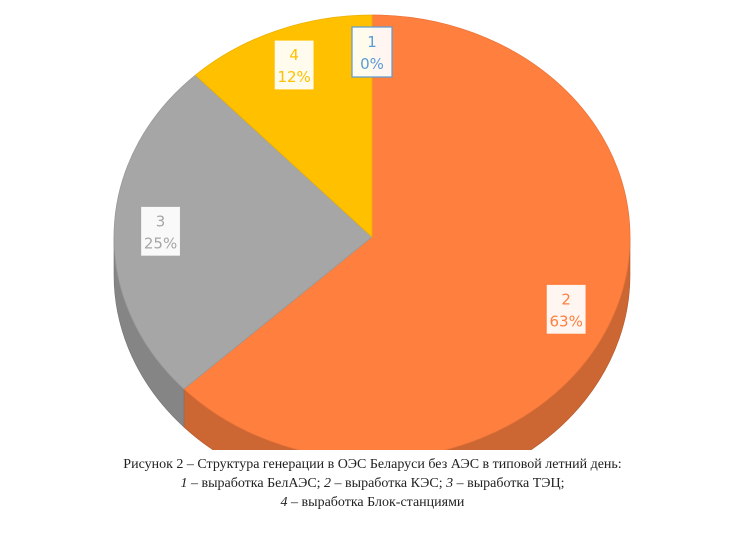  What do you see at coordinates (372, 64) in the screenshot?
I see `label-value-1: 0%` at bounding box center [372, 64].